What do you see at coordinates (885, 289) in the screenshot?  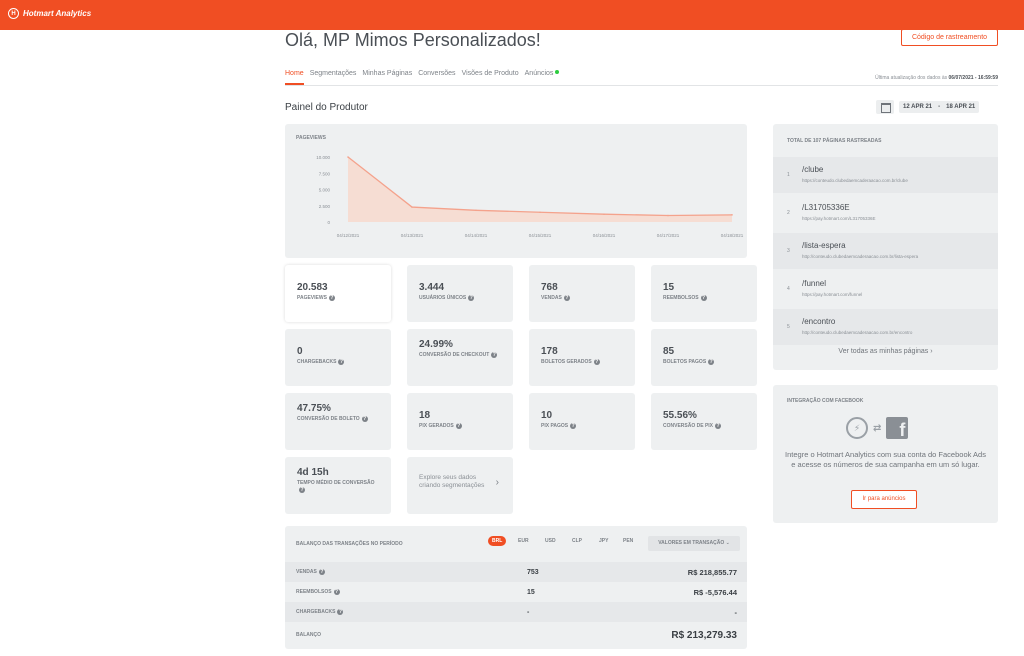 I see `page-item: 4 /funnel https://pay.hotmart.com/funnel` at bounding box center [885, 289].